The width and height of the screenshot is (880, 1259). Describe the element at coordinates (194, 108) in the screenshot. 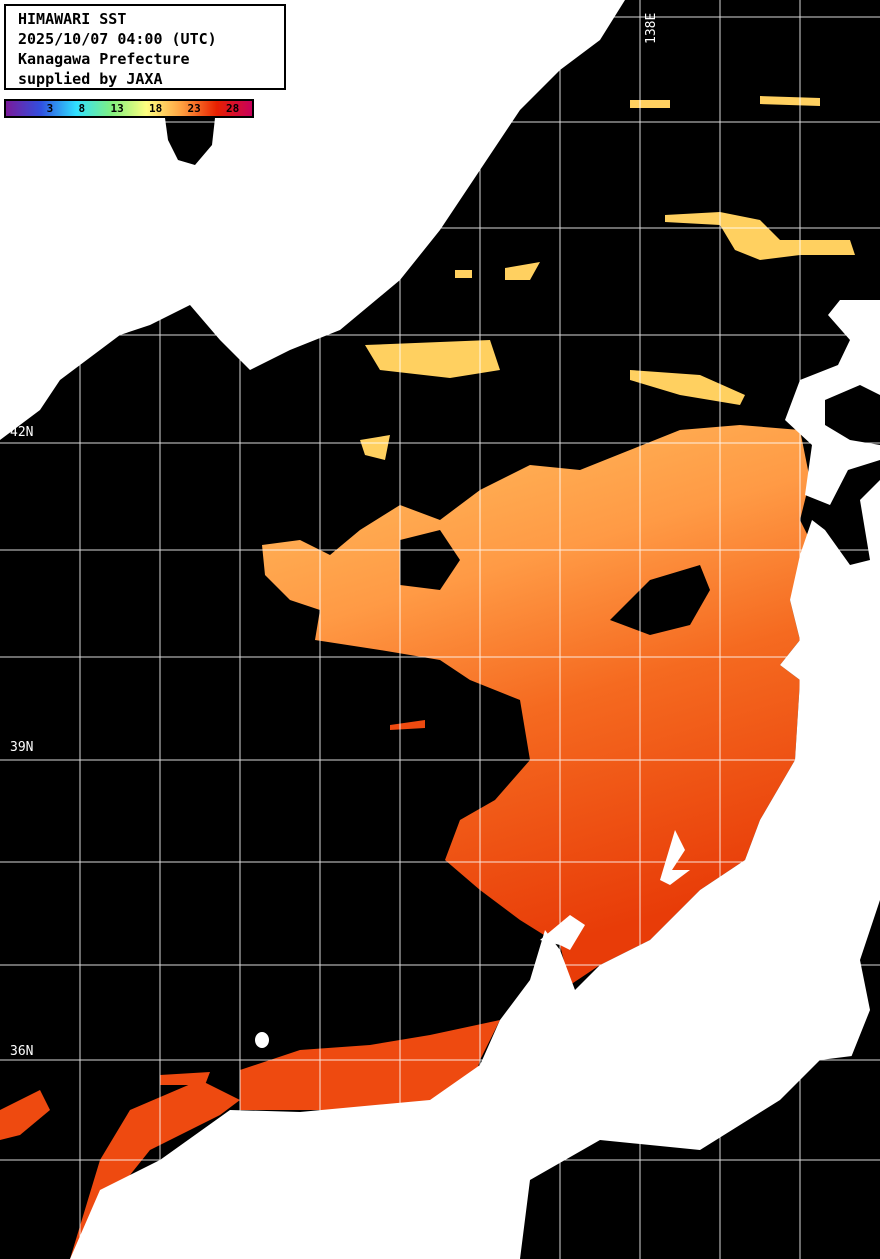

I see `colorbar-tick: 23` at that location.